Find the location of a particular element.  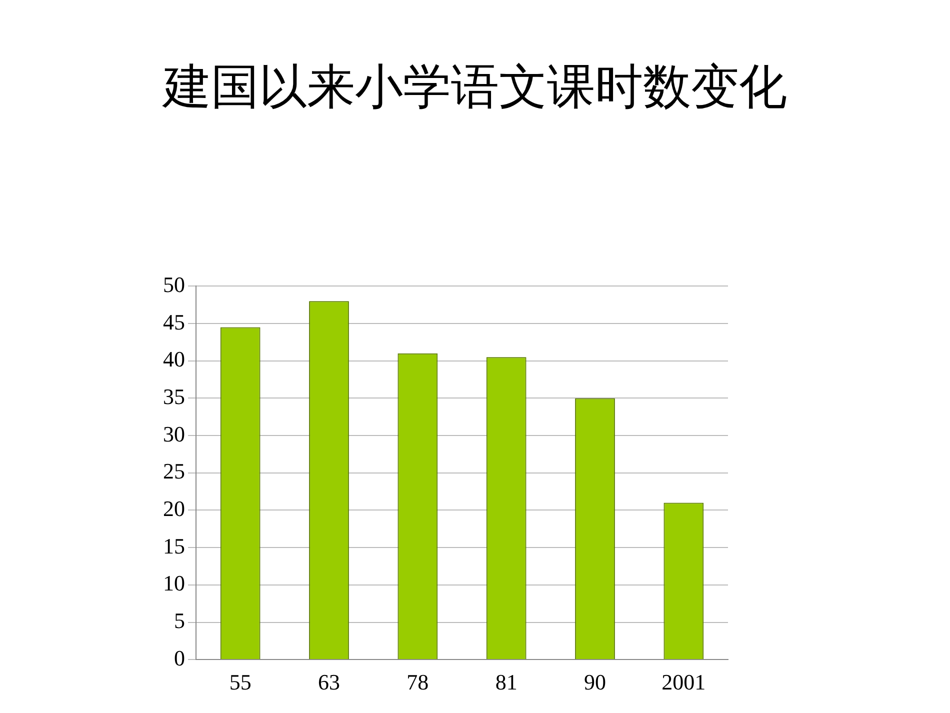

y-tick-label: 5 is located at coordinates (179, 621).